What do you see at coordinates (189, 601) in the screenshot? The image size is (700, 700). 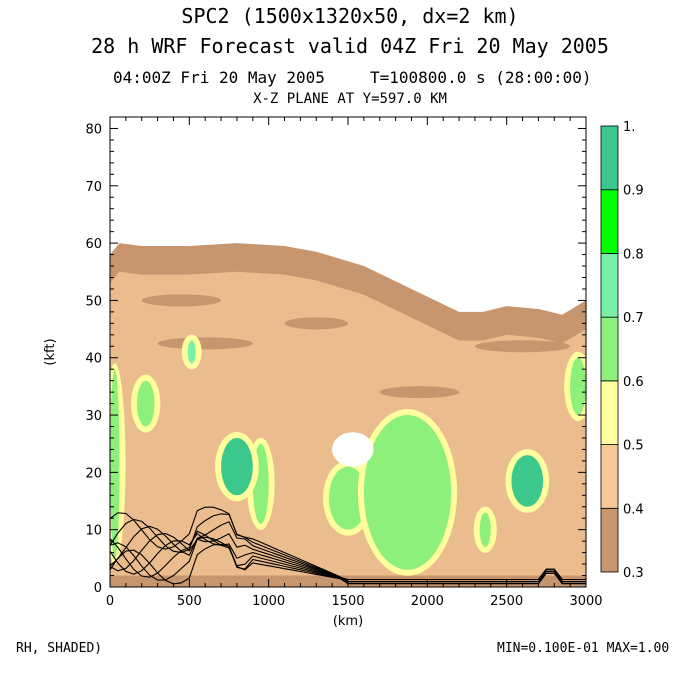 I see `x-tick-label: 500` at bounding box center [189, 601].